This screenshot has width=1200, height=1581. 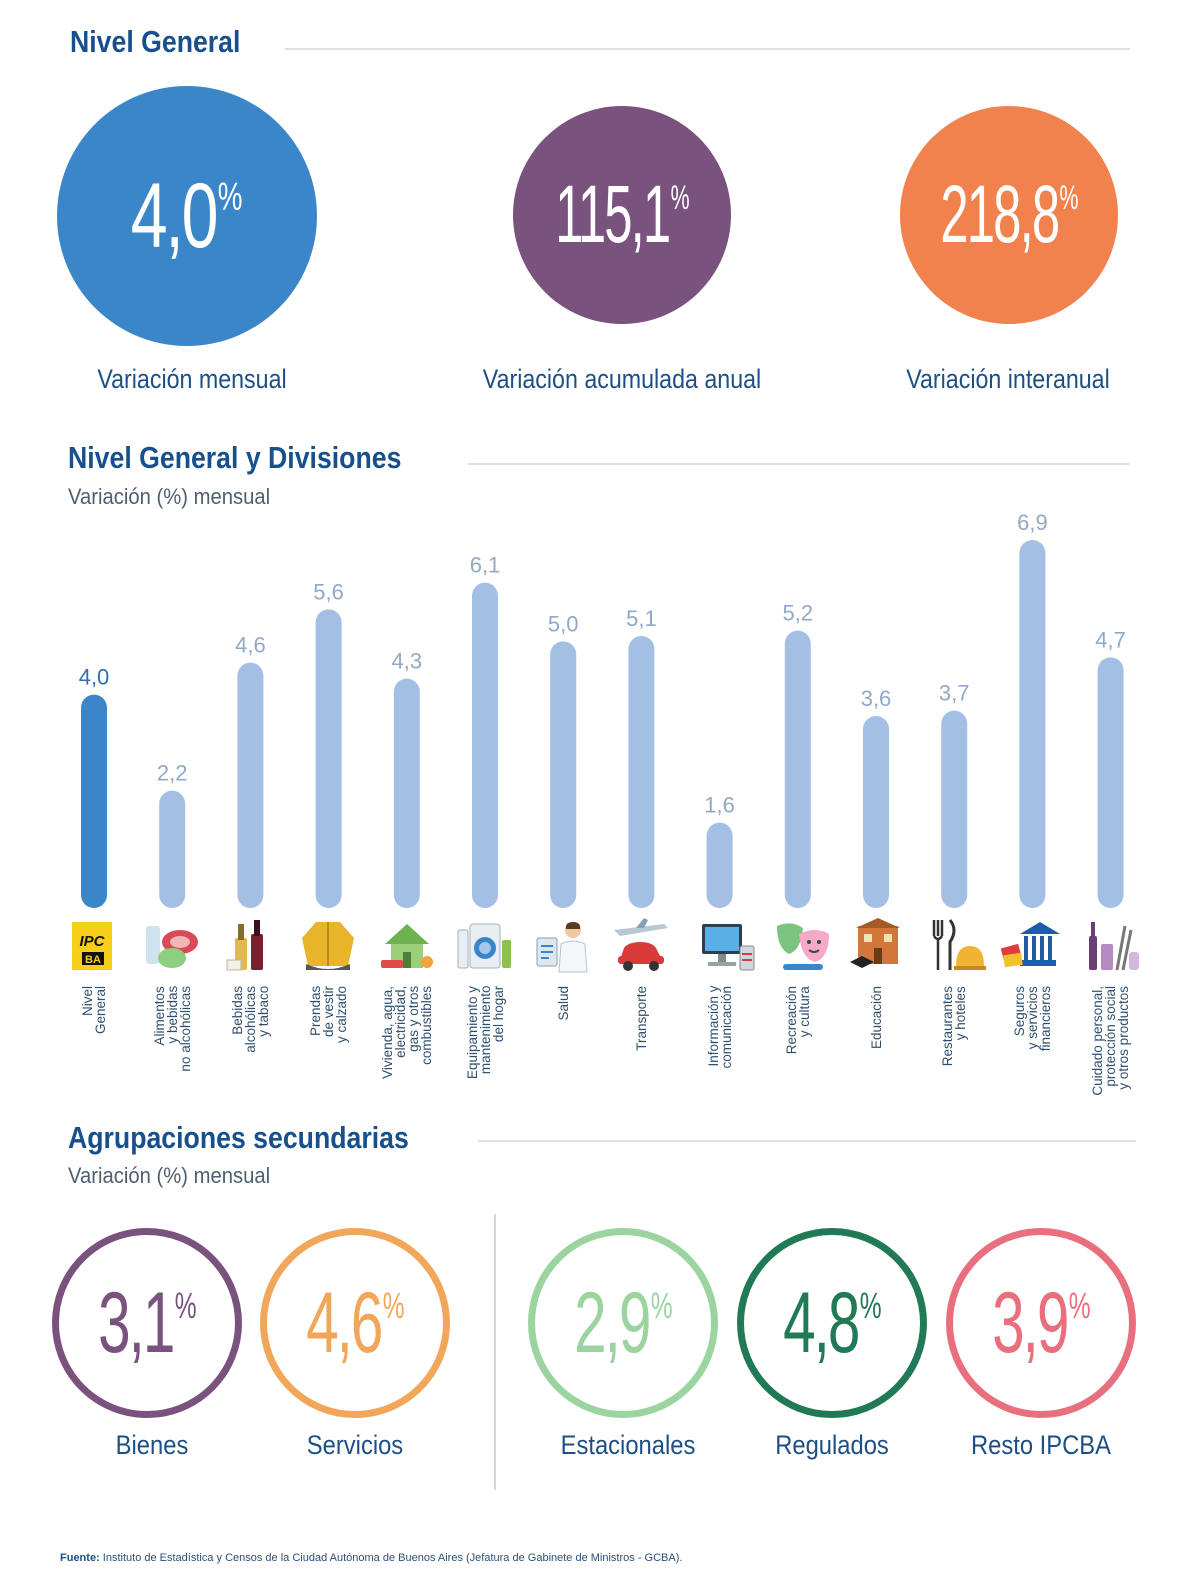 I want to click on bottles-icon, so click(x=244, y=945).